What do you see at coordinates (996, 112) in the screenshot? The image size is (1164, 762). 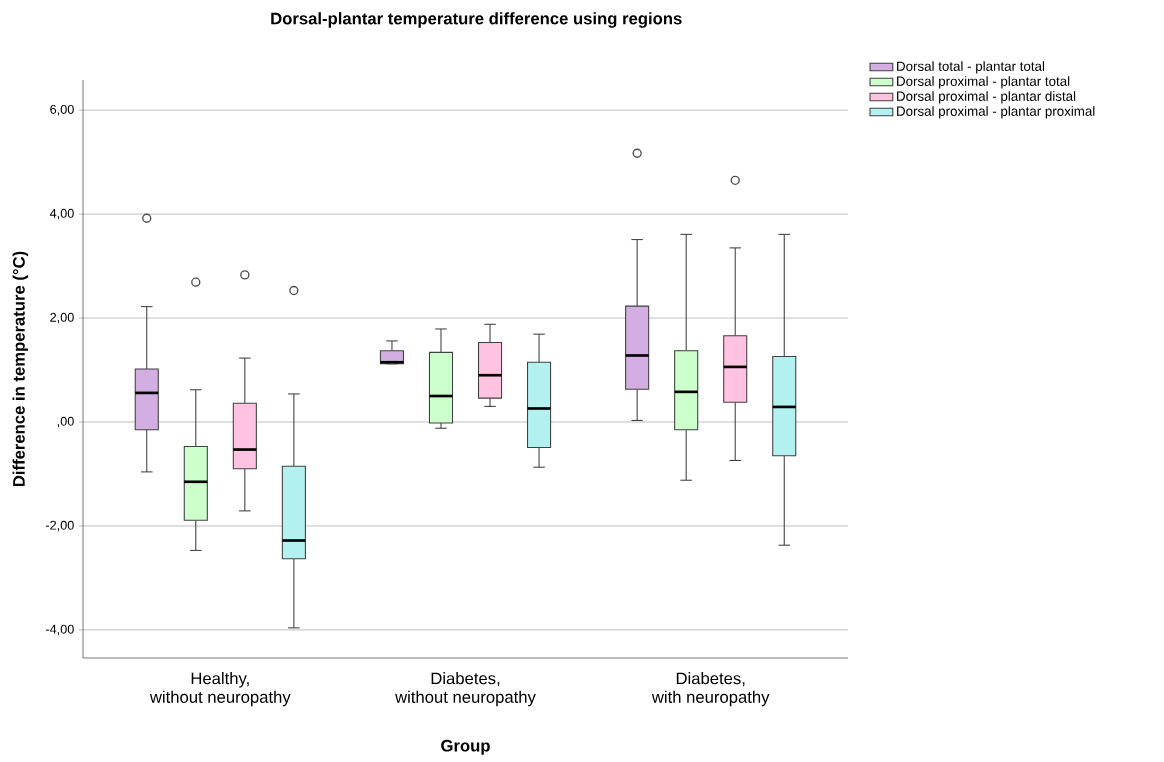 I see `legend-label: Dorsal proximal - plantar proximal` at bounding box center [996, 112].